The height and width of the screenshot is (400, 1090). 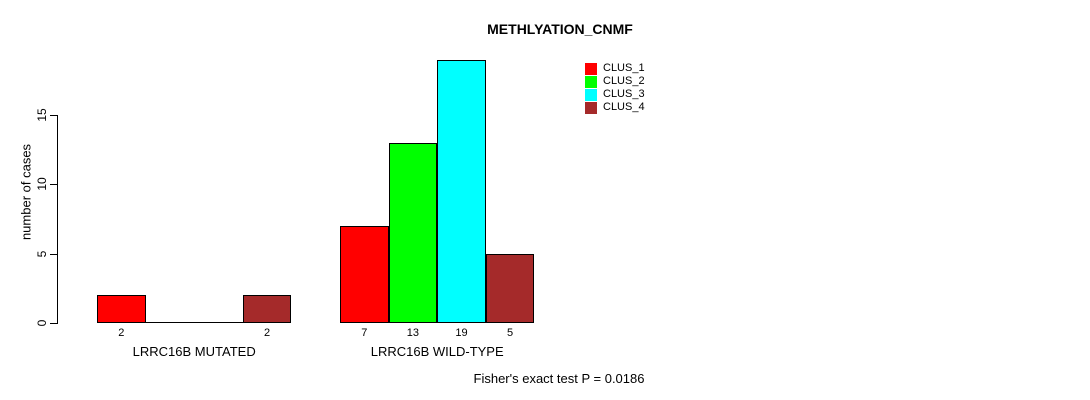 I want to click on bar-CLUS_1-lrrc16b-mutated, so click(x=121, y=309).